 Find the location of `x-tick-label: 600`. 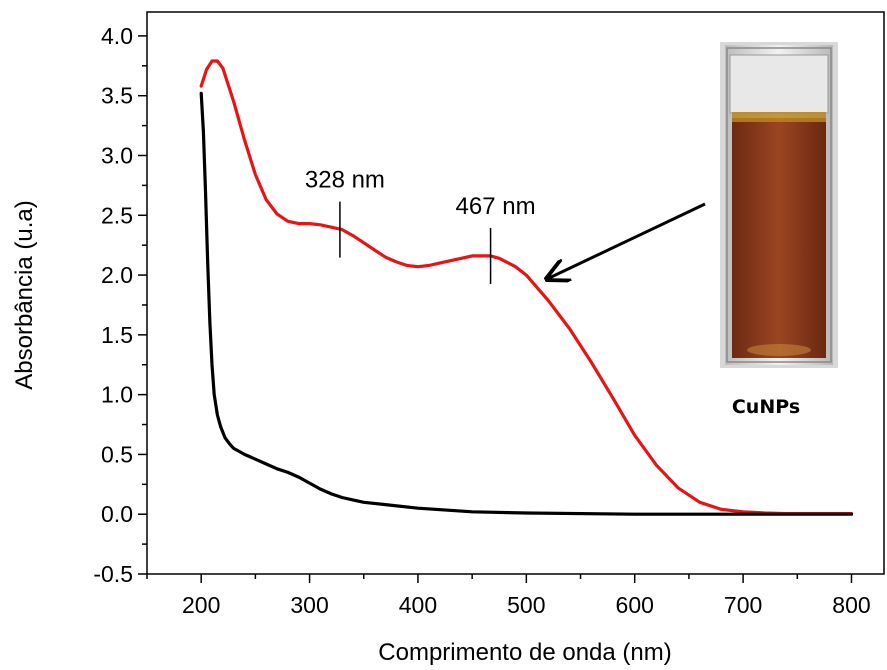

x-tick-label: 600 is located at coordinates (635, 605).